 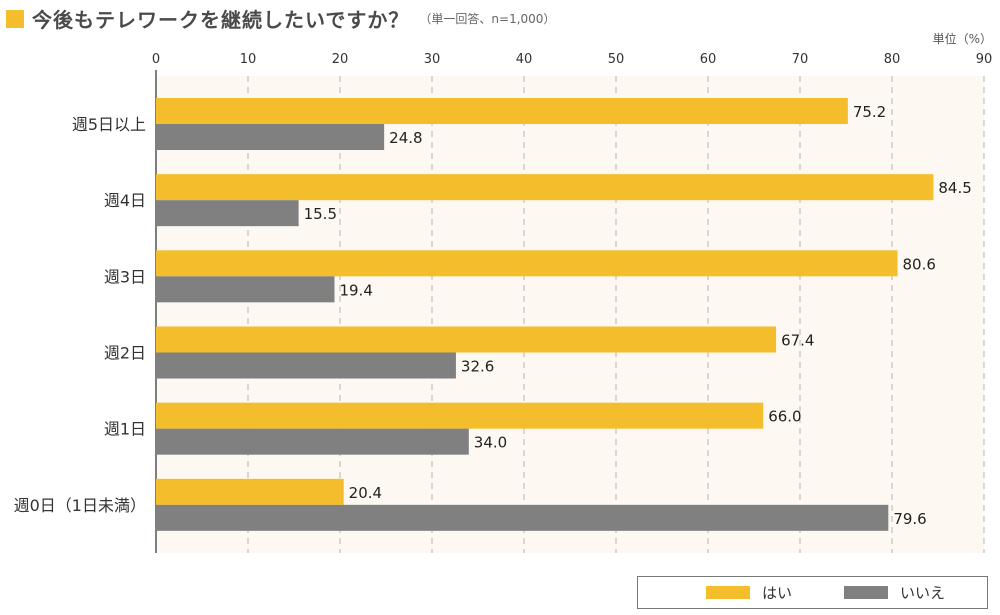 I want to click on category-label: 週0日（1日未満）, so click(x=80, y=505).